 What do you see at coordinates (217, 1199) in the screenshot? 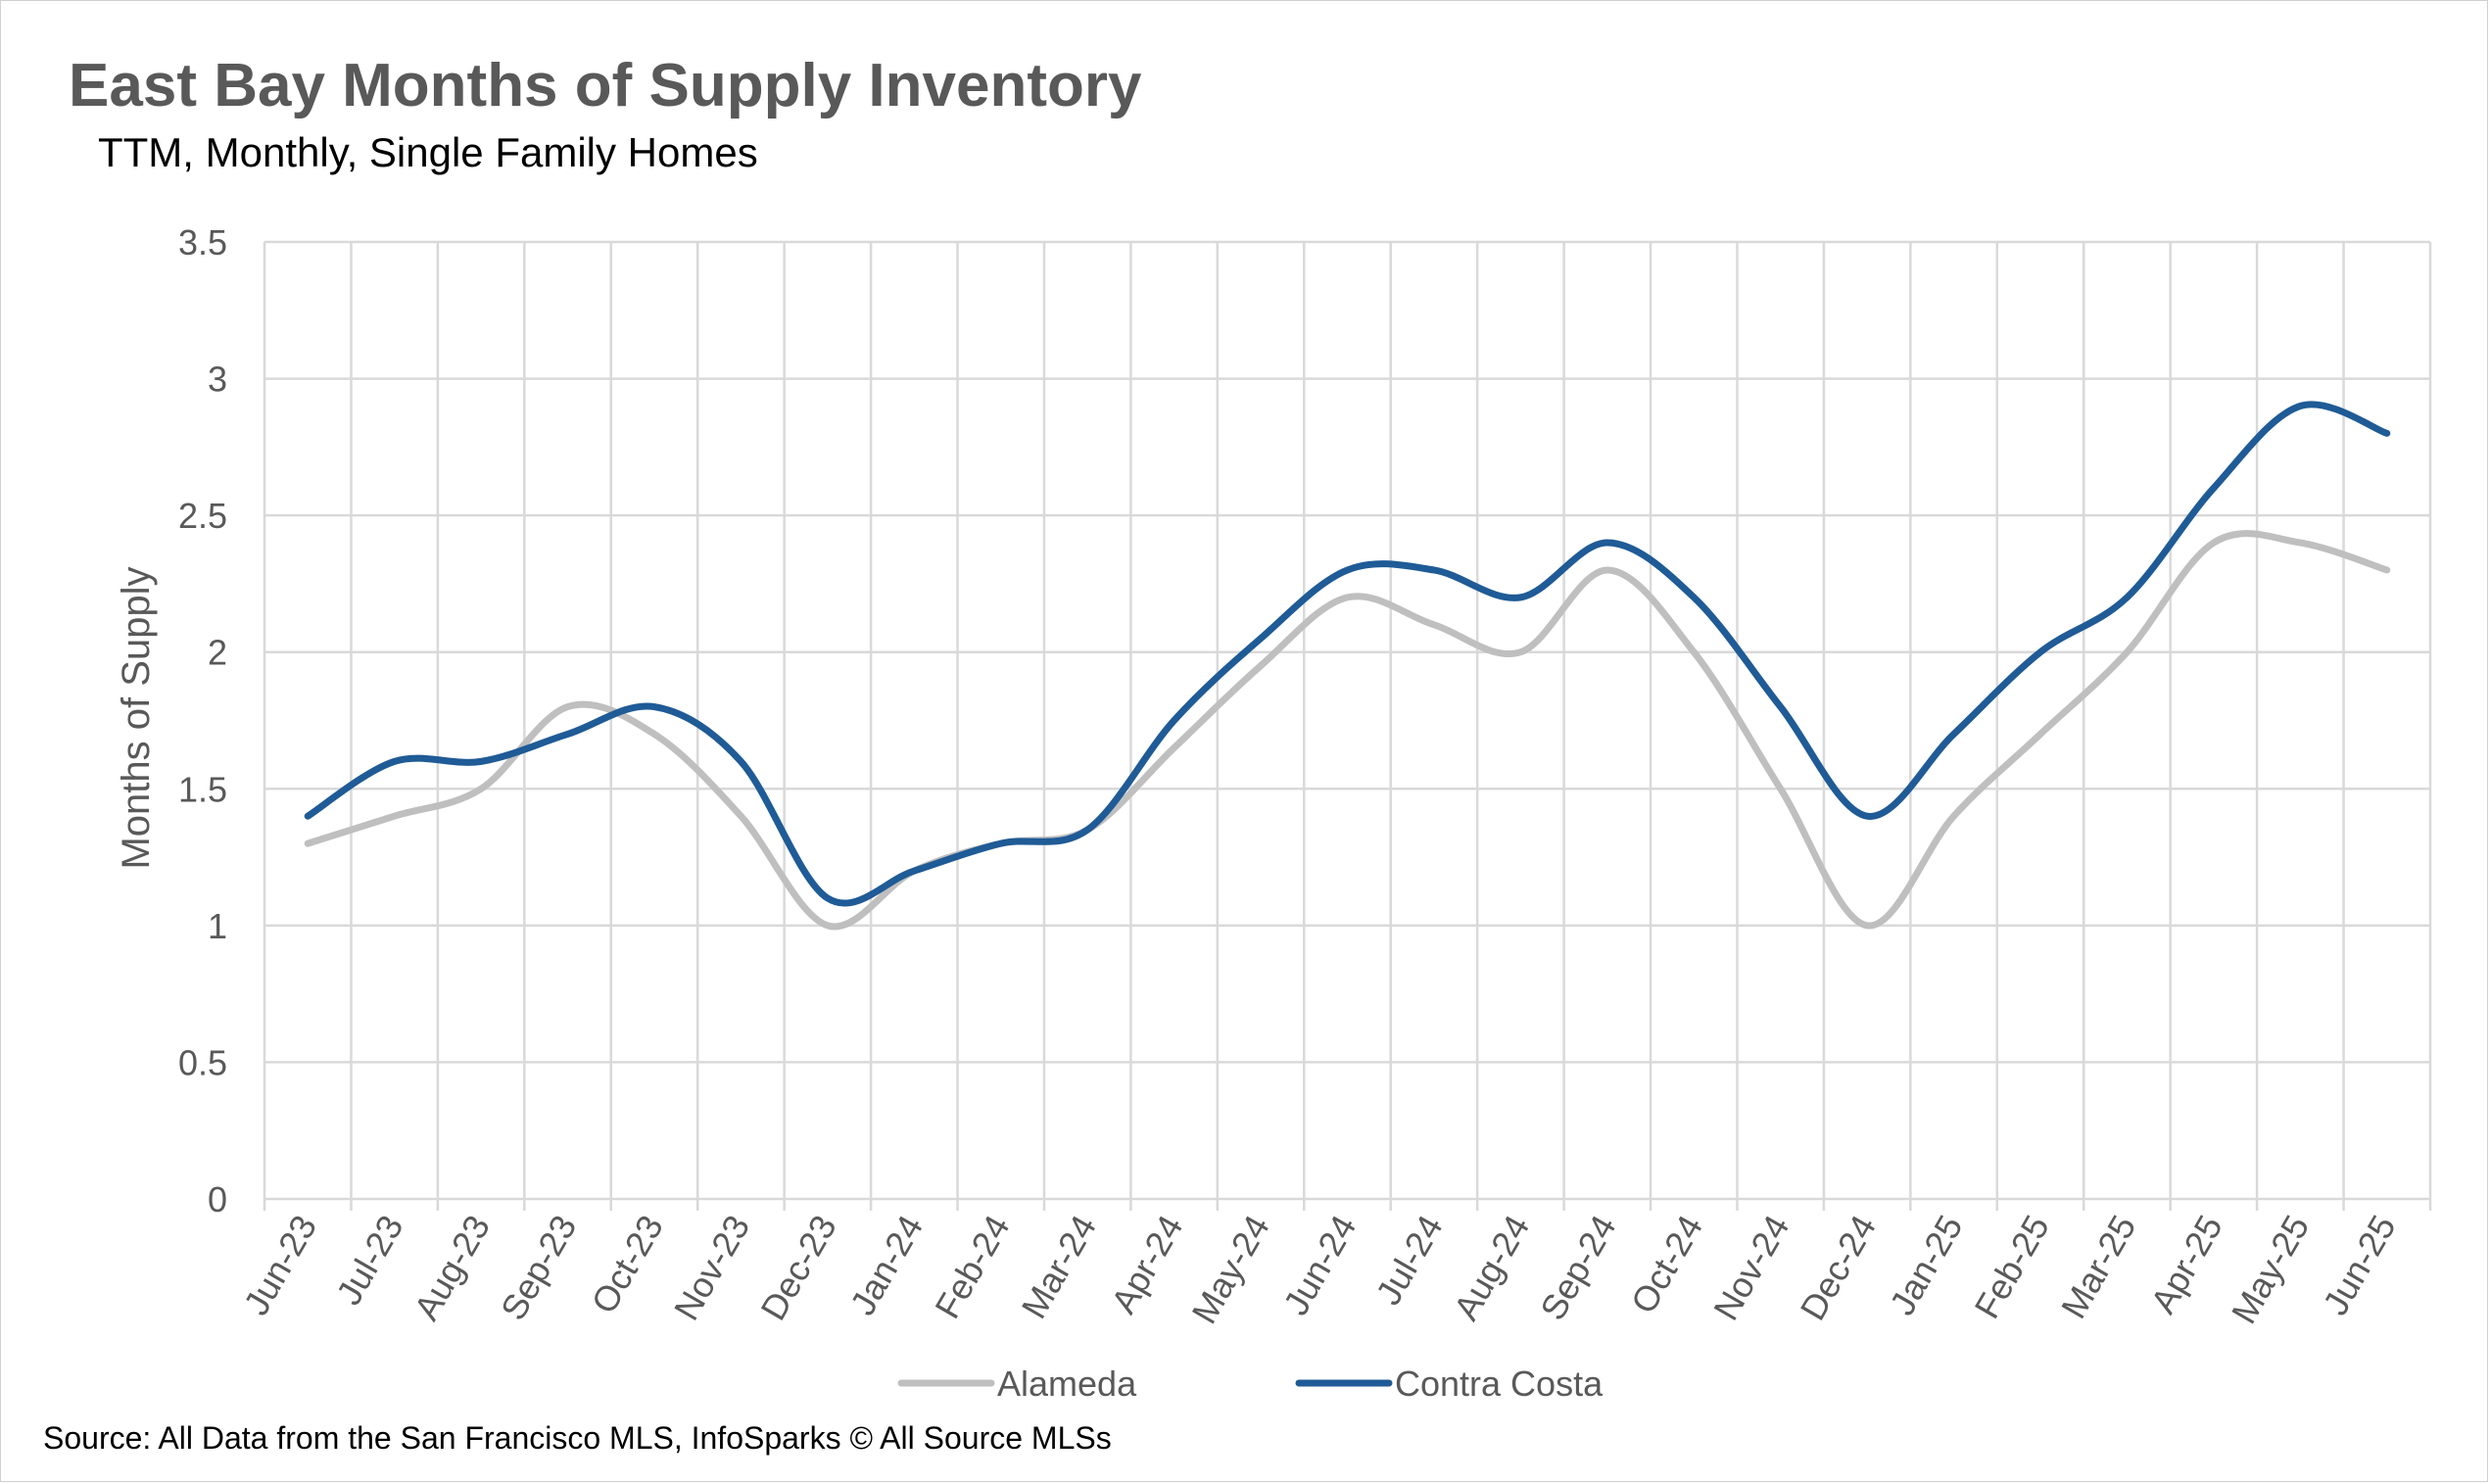
I see `y-tick-label: 0` at bounding box center [217, 1199].